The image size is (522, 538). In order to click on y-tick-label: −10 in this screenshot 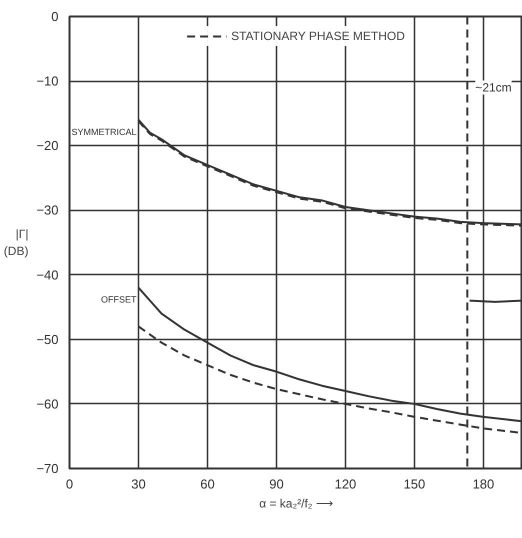, I will do `click(47, 81)`.